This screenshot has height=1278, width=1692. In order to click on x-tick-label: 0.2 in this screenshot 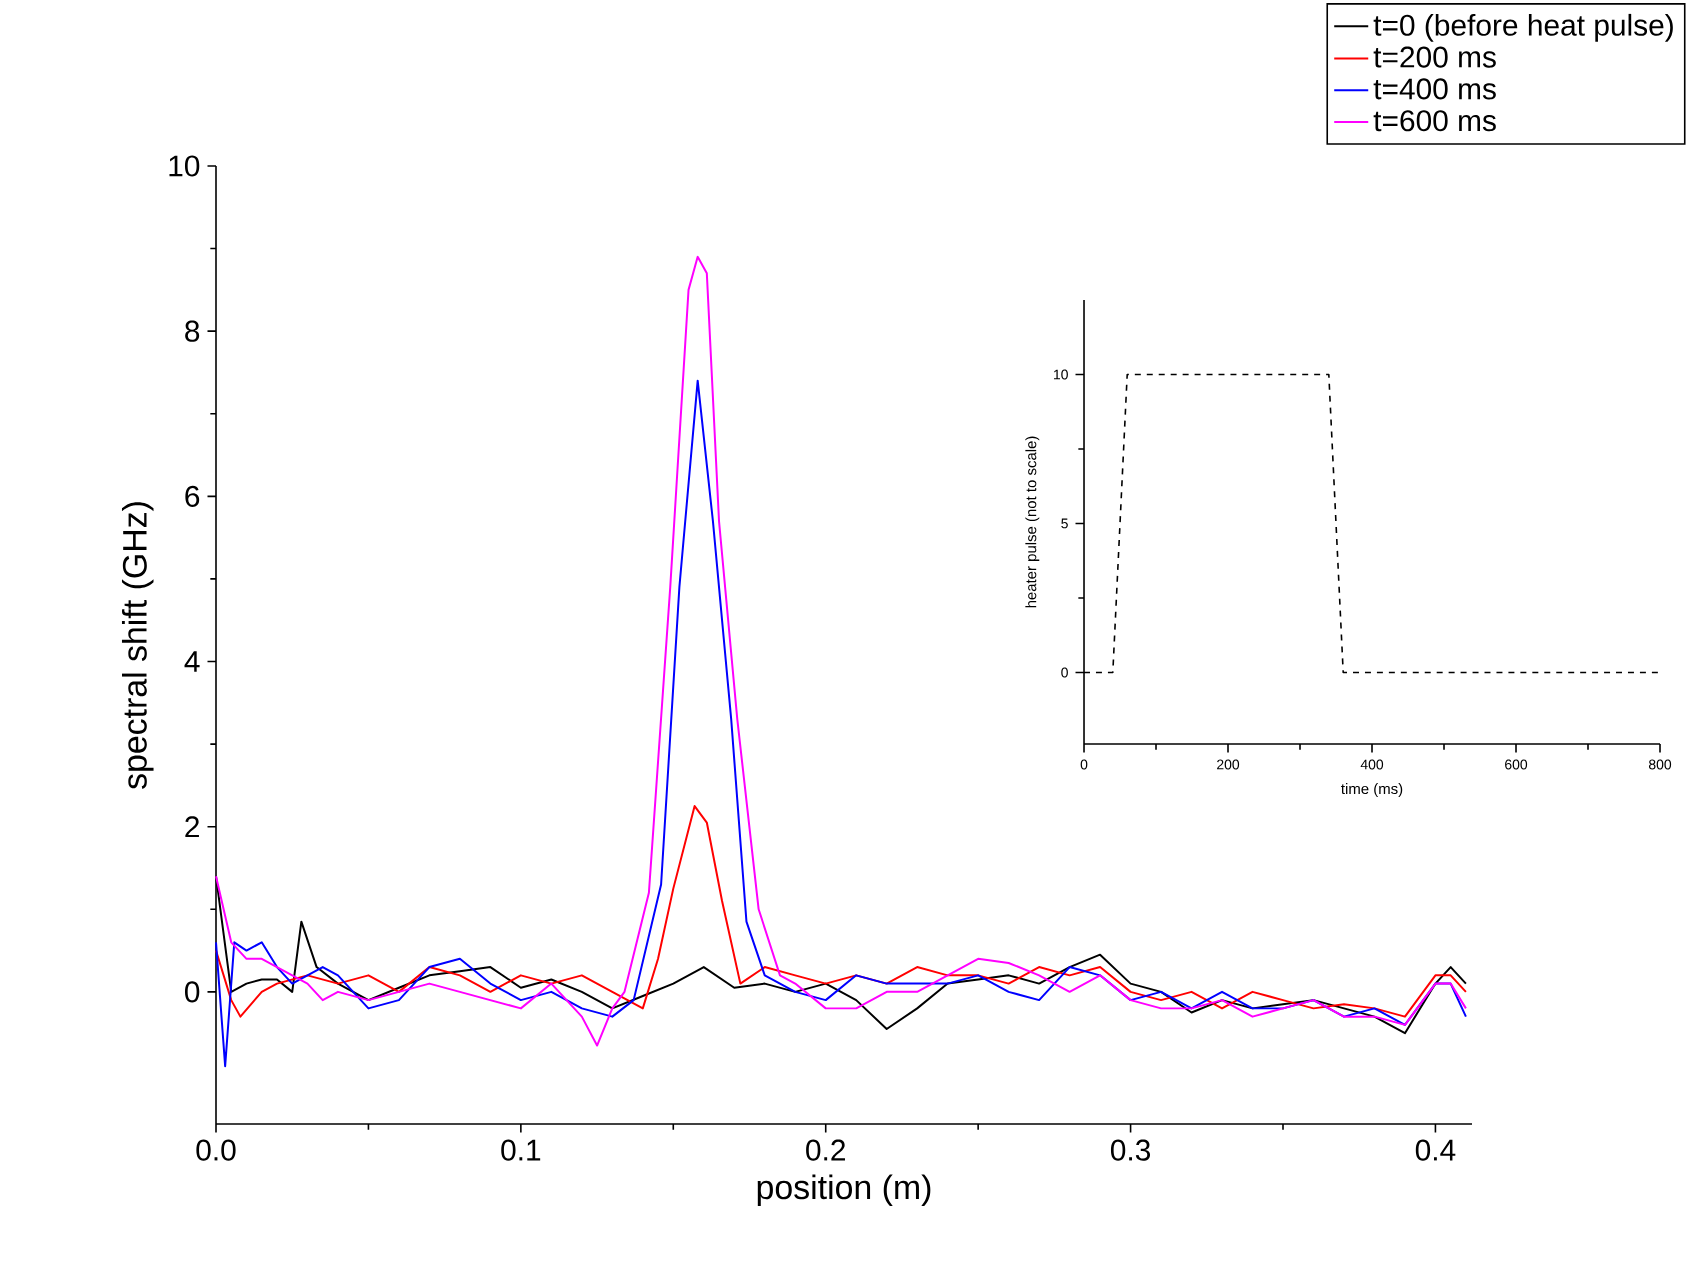, I will do `click(825, 1150)`.